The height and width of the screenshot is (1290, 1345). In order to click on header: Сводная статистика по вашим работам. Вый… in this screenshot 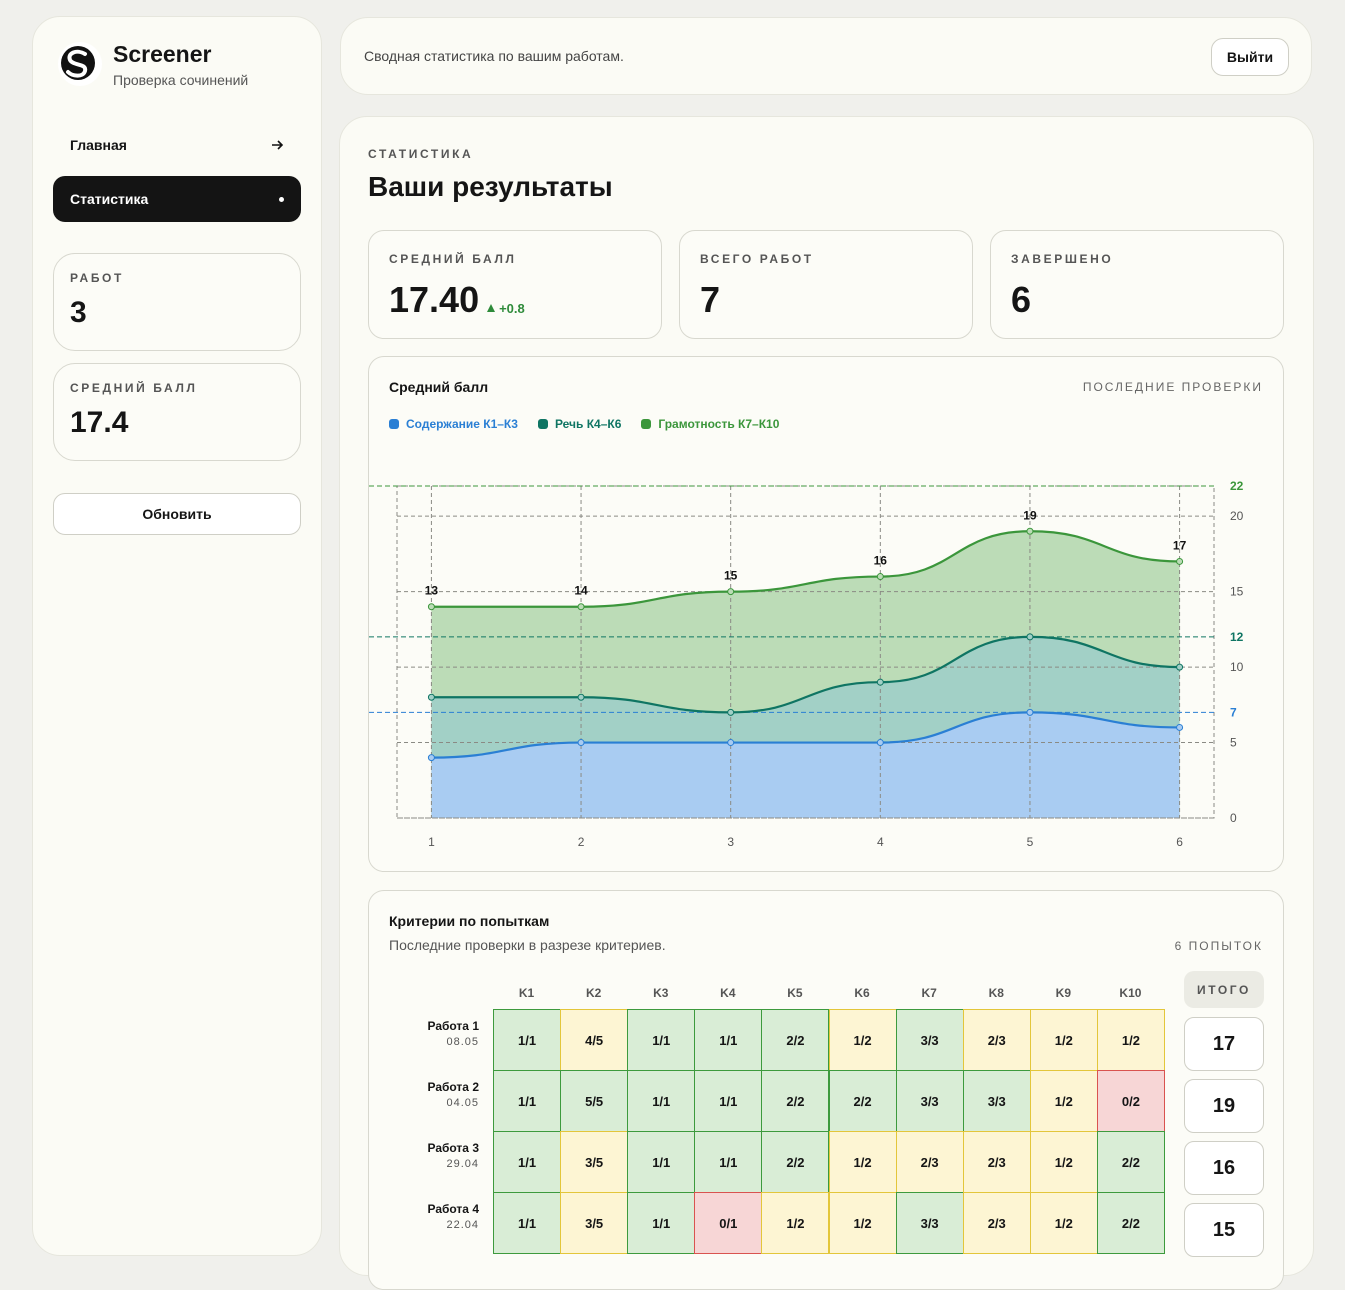, I will do `click(826, 56)`.